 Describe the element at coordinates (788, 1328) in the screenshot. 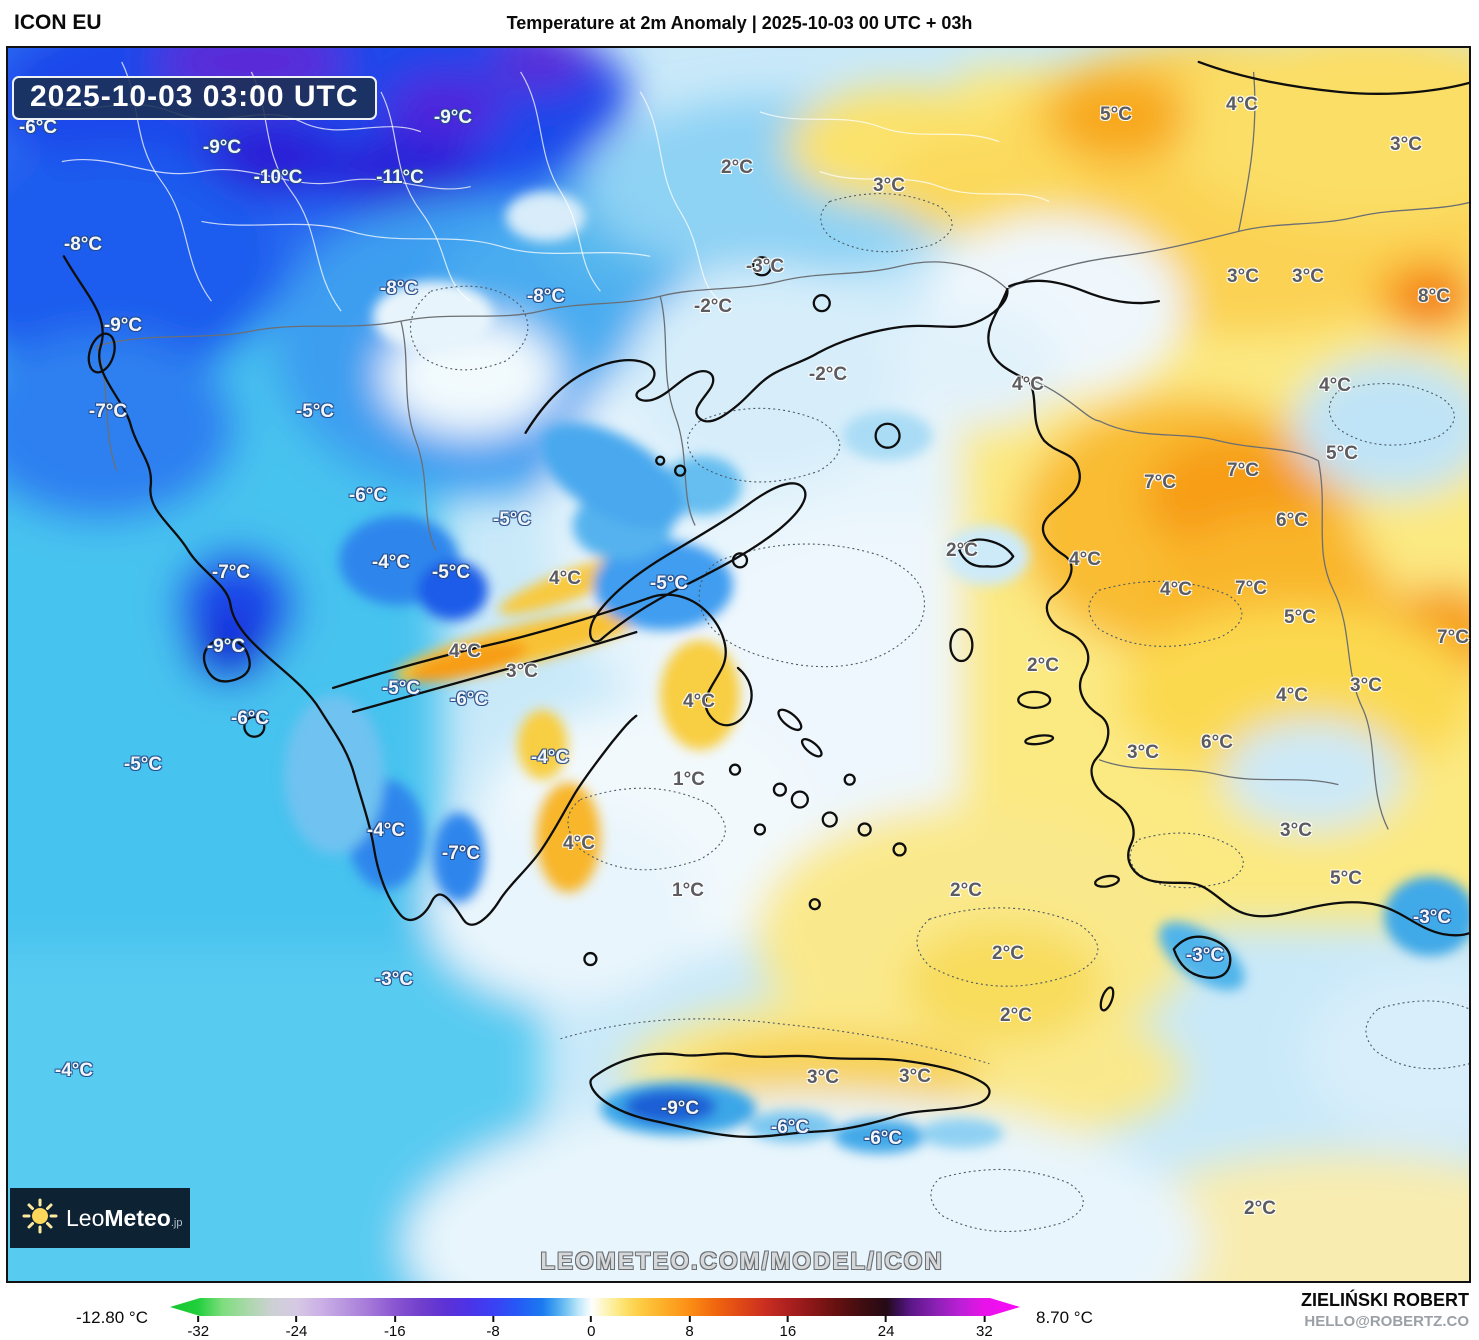

I see `colorbar-tick: 16` at that location.